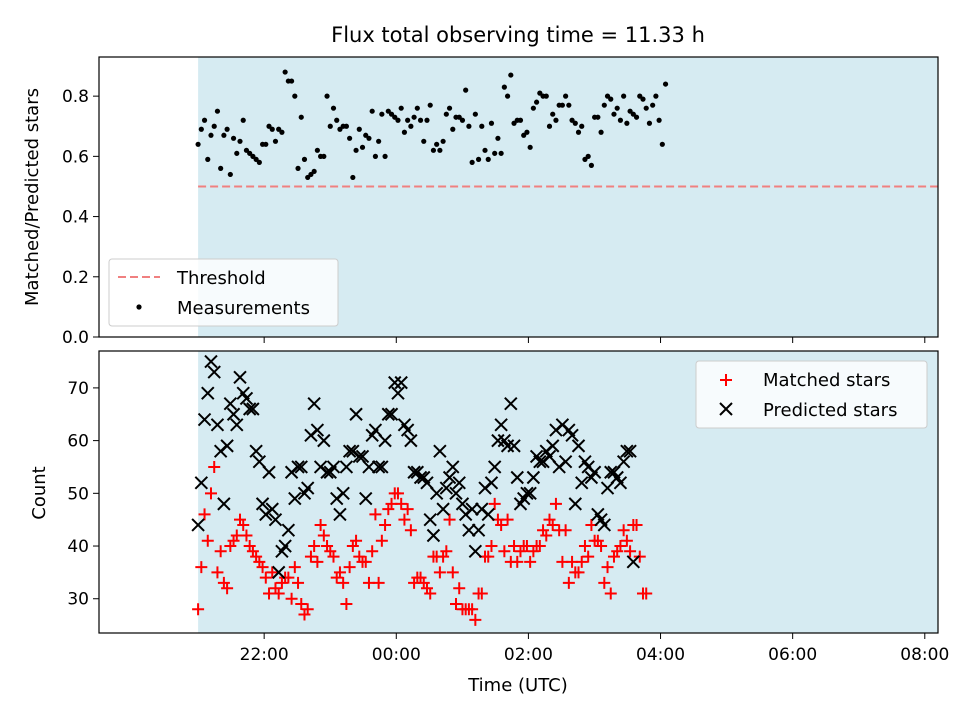  Describe the element at coordinates (75, 338) in the screenshot. I see `y-tick-label: 0.0` at that location.